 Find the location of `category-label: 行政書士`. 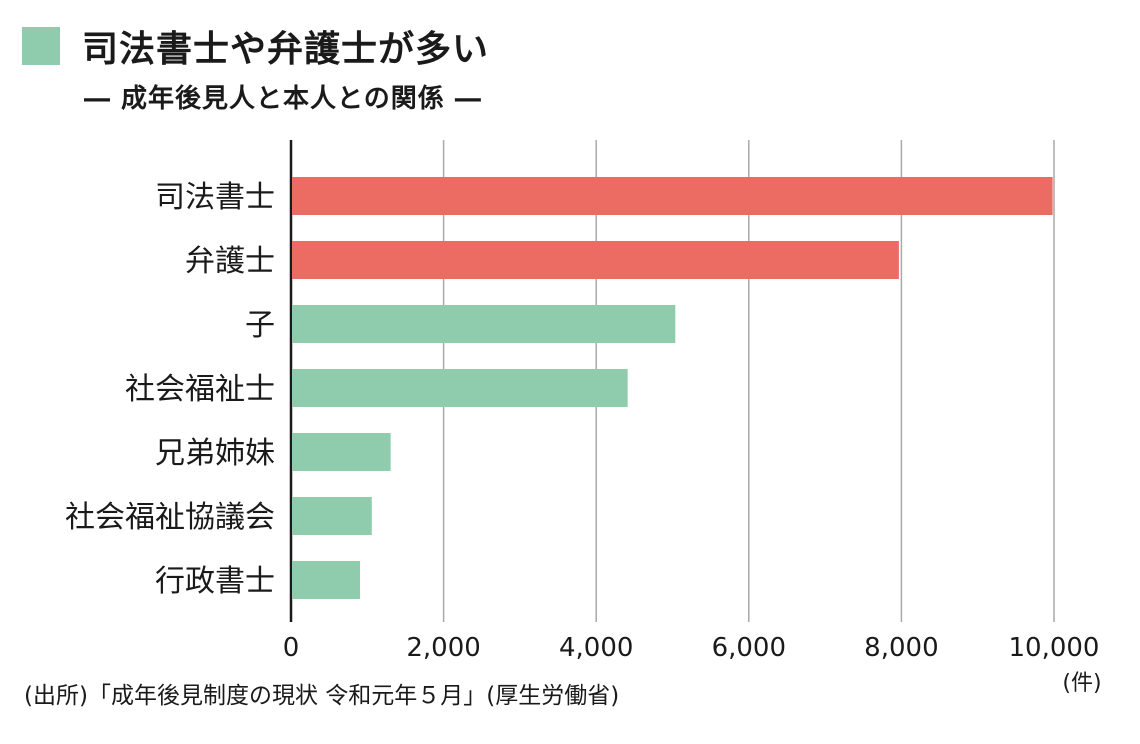

category-label: 行政書士 is located at coordinates (215, 581).